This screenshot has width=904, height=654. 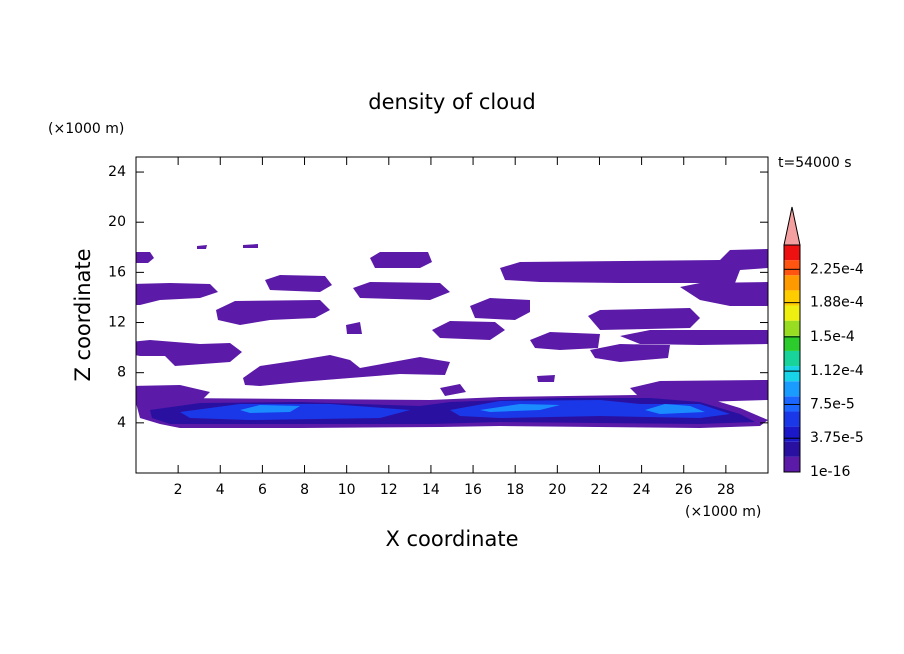 What do you see at coordinates (515, 490) in the screenshot?
I see `x-tick-label: 18` at bounding box center [515, 490].